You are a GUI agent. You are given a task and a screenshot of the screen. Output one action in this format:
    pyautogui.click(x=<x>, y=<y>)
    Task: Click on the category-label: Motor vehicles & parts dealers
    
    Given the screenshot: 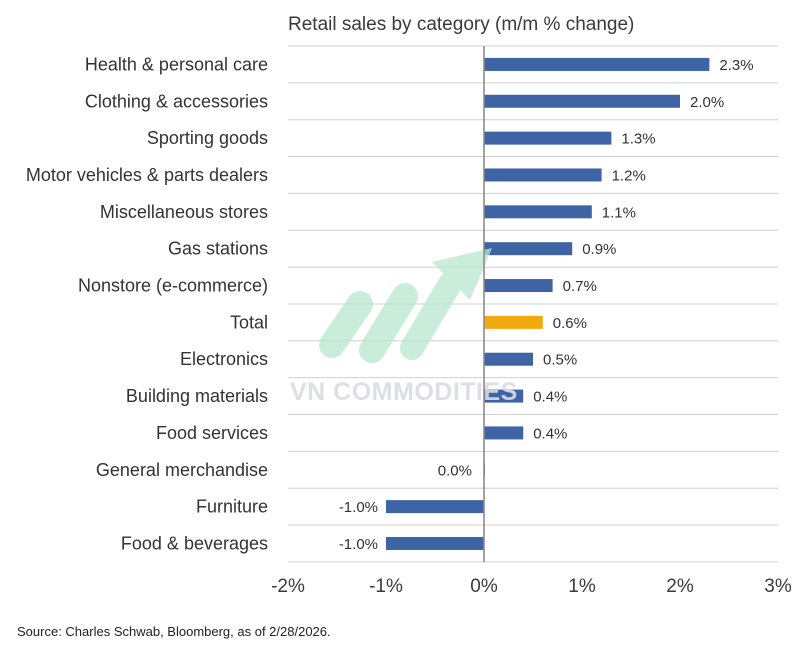 What is the action you would take?
    pyautogui.click(x=147, y=175)
    